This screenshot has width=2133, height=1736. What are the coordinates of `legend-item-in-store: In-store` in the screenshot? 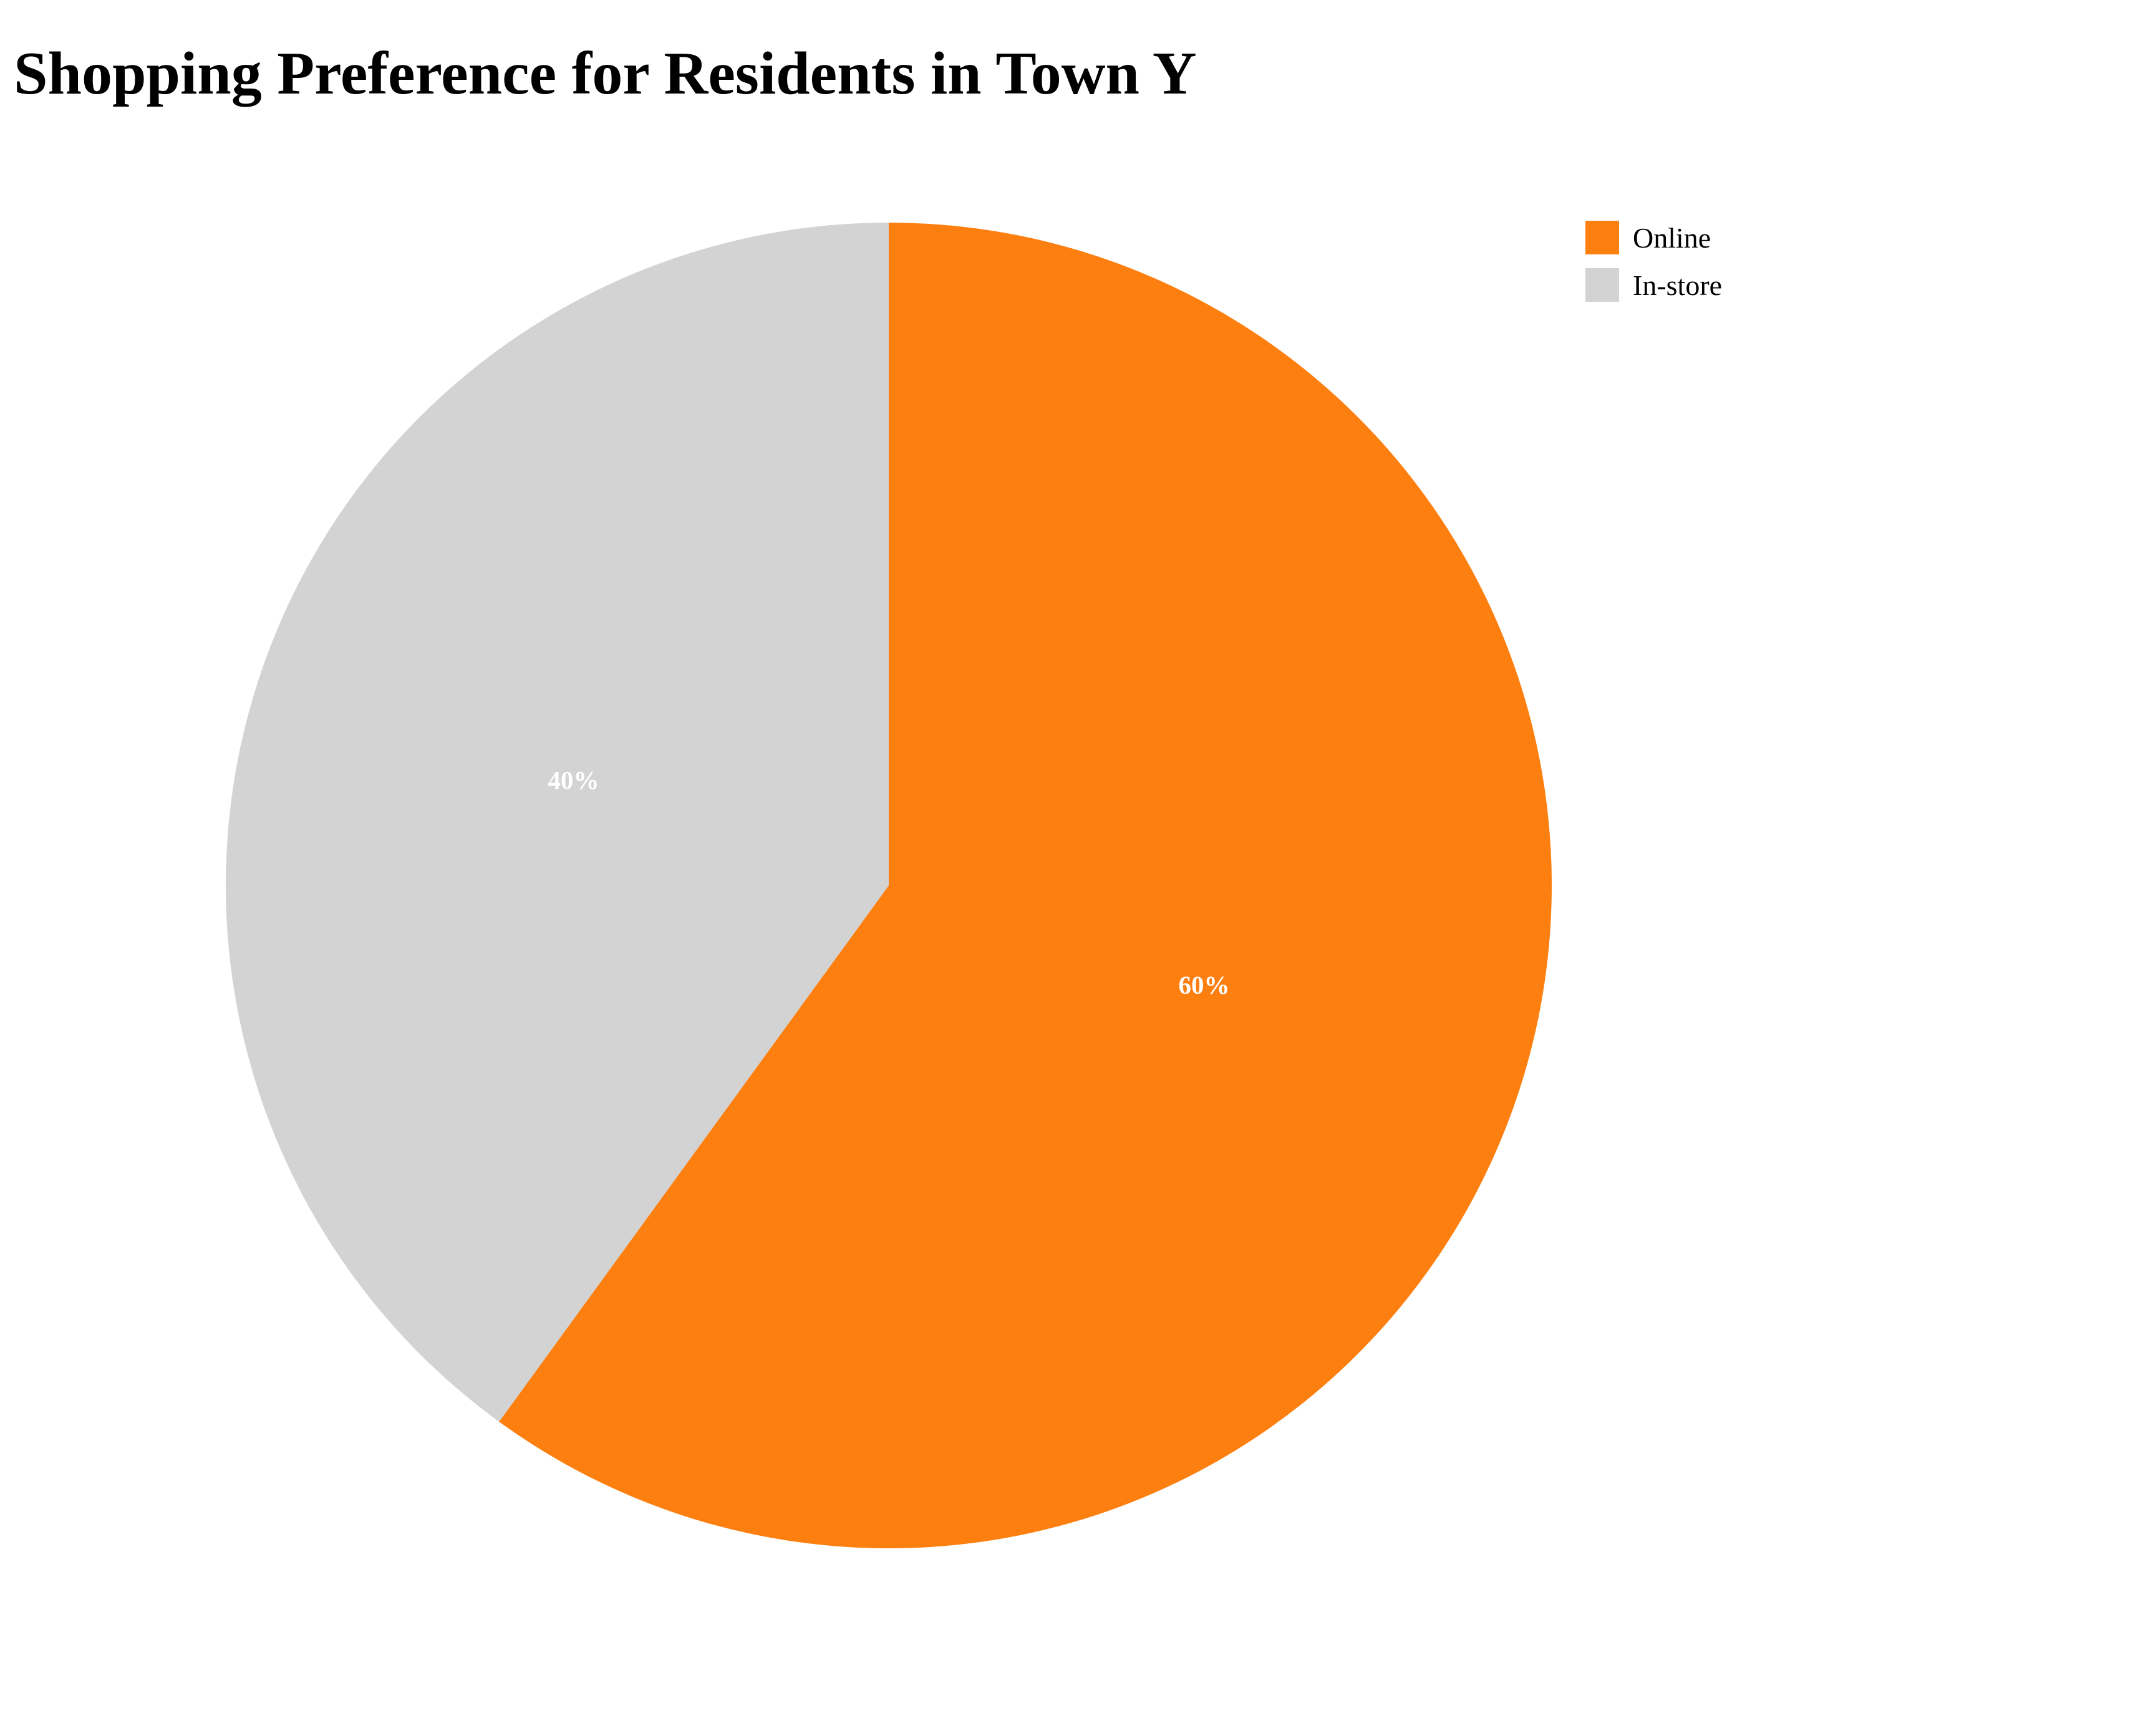 It's located at (1654, 285).